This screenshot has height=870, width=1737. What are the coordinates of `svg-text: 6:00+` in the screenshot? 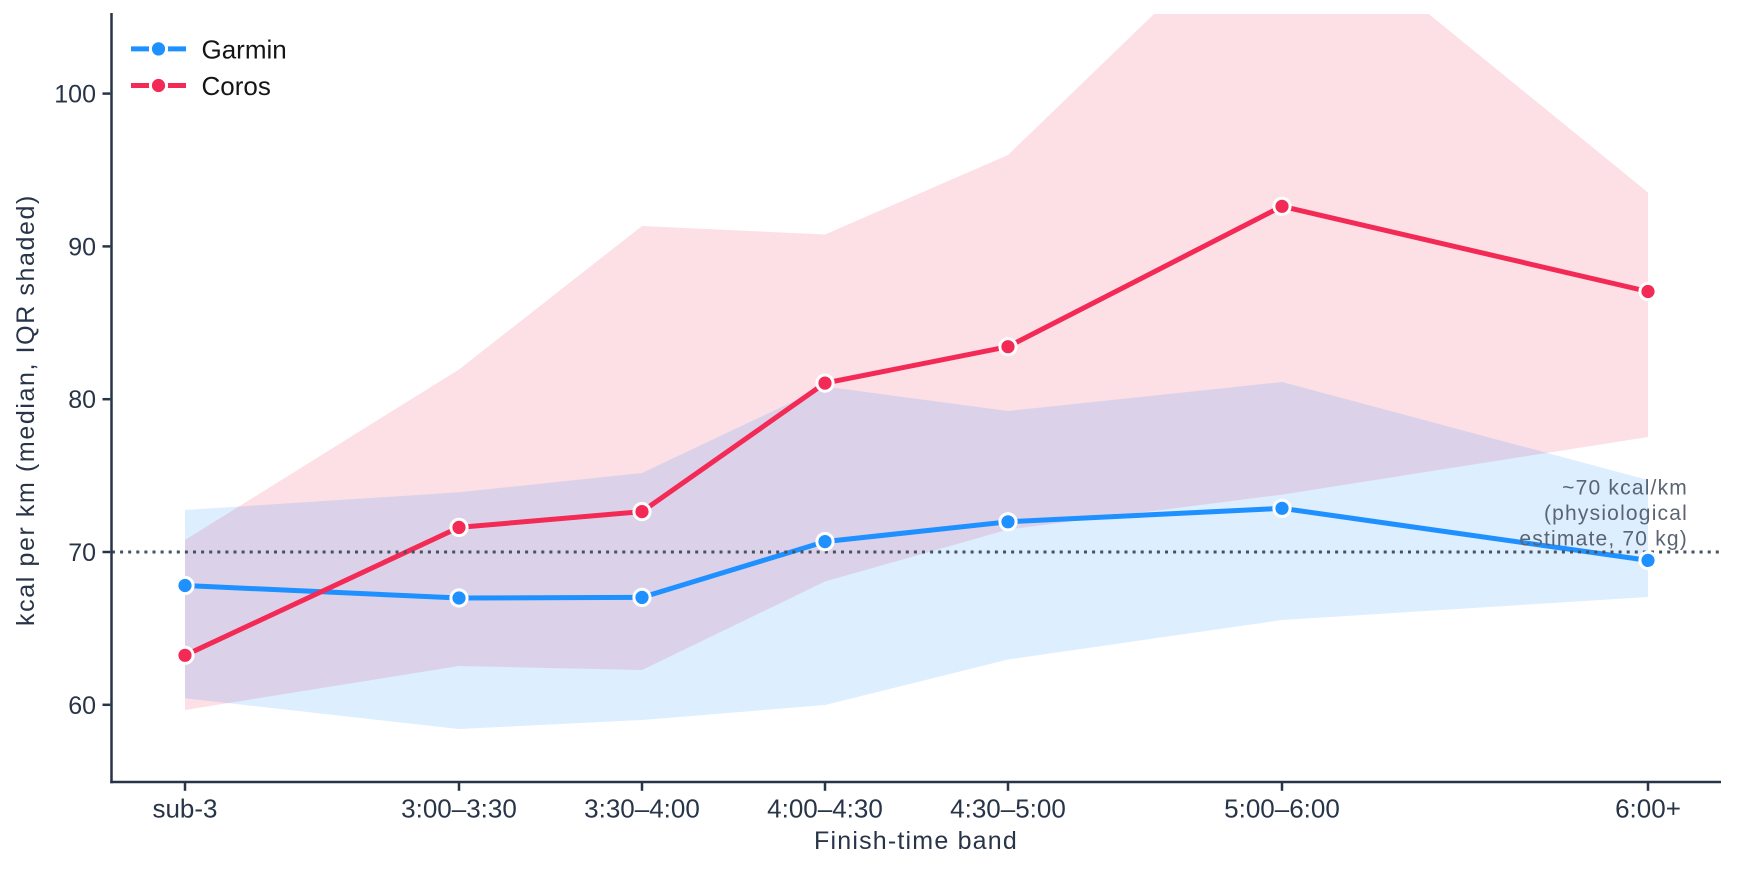 It's located at (1648, 809).